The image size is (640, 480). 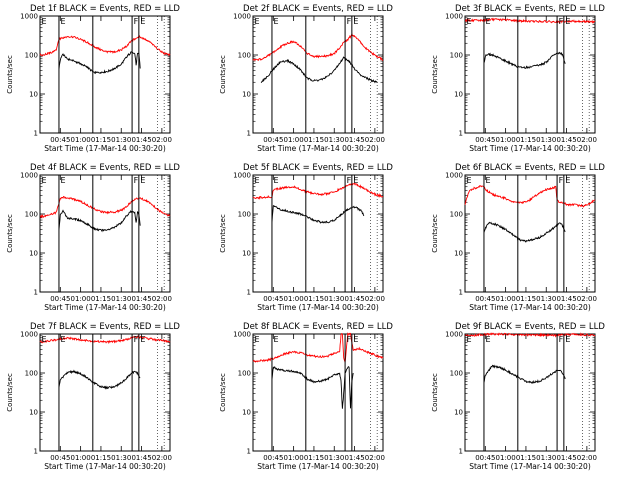 I want to click on panel-title: Det 4f BLACK = Events, RED = LLD, so click(x=105, y=168).